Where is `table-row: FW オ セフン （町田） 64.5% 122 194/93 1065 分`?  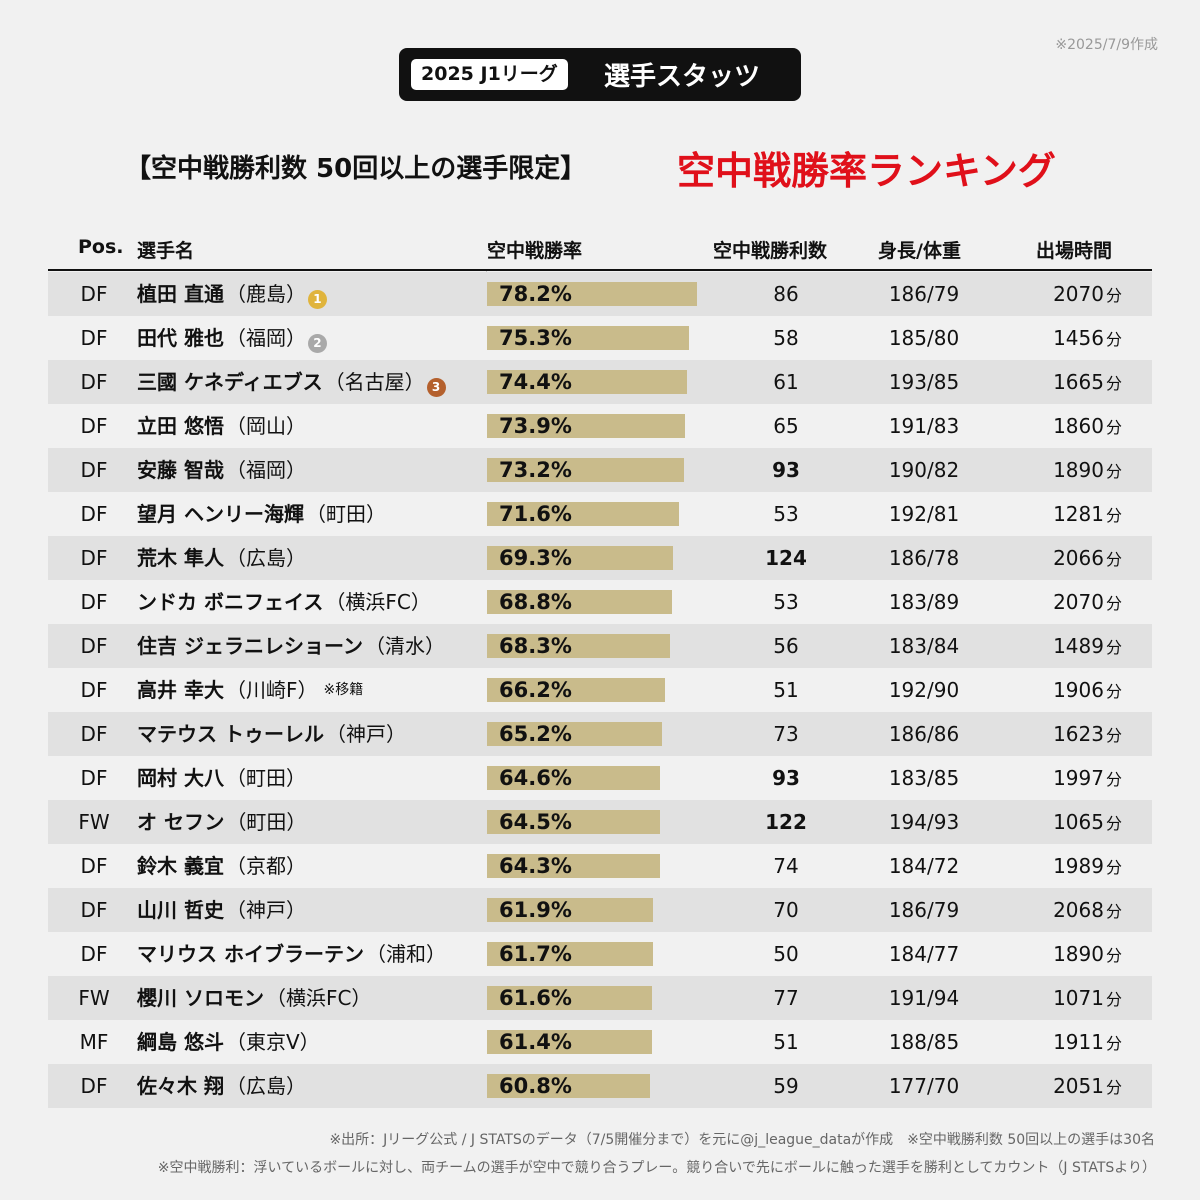 table-row: FW オ セフン （町田） 64.5% 122 194/93 1065 分 is located at coordinates (600, 822).